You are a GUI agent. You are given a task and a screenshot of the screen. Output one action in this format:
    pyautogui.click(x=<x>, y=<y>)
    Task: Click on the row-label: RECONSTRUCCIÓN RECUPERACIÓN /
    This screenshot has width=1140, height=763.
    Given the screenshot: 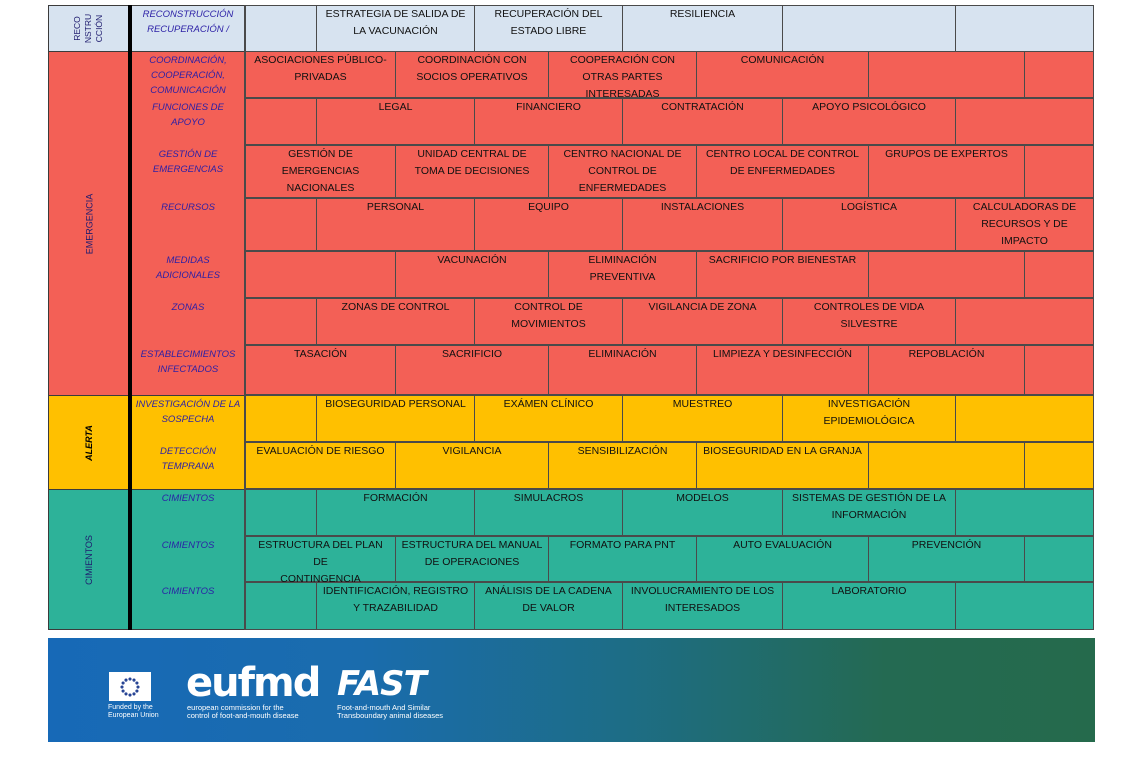 What is the action you would take?
    pyautogui.click(x=188, y=28)
    